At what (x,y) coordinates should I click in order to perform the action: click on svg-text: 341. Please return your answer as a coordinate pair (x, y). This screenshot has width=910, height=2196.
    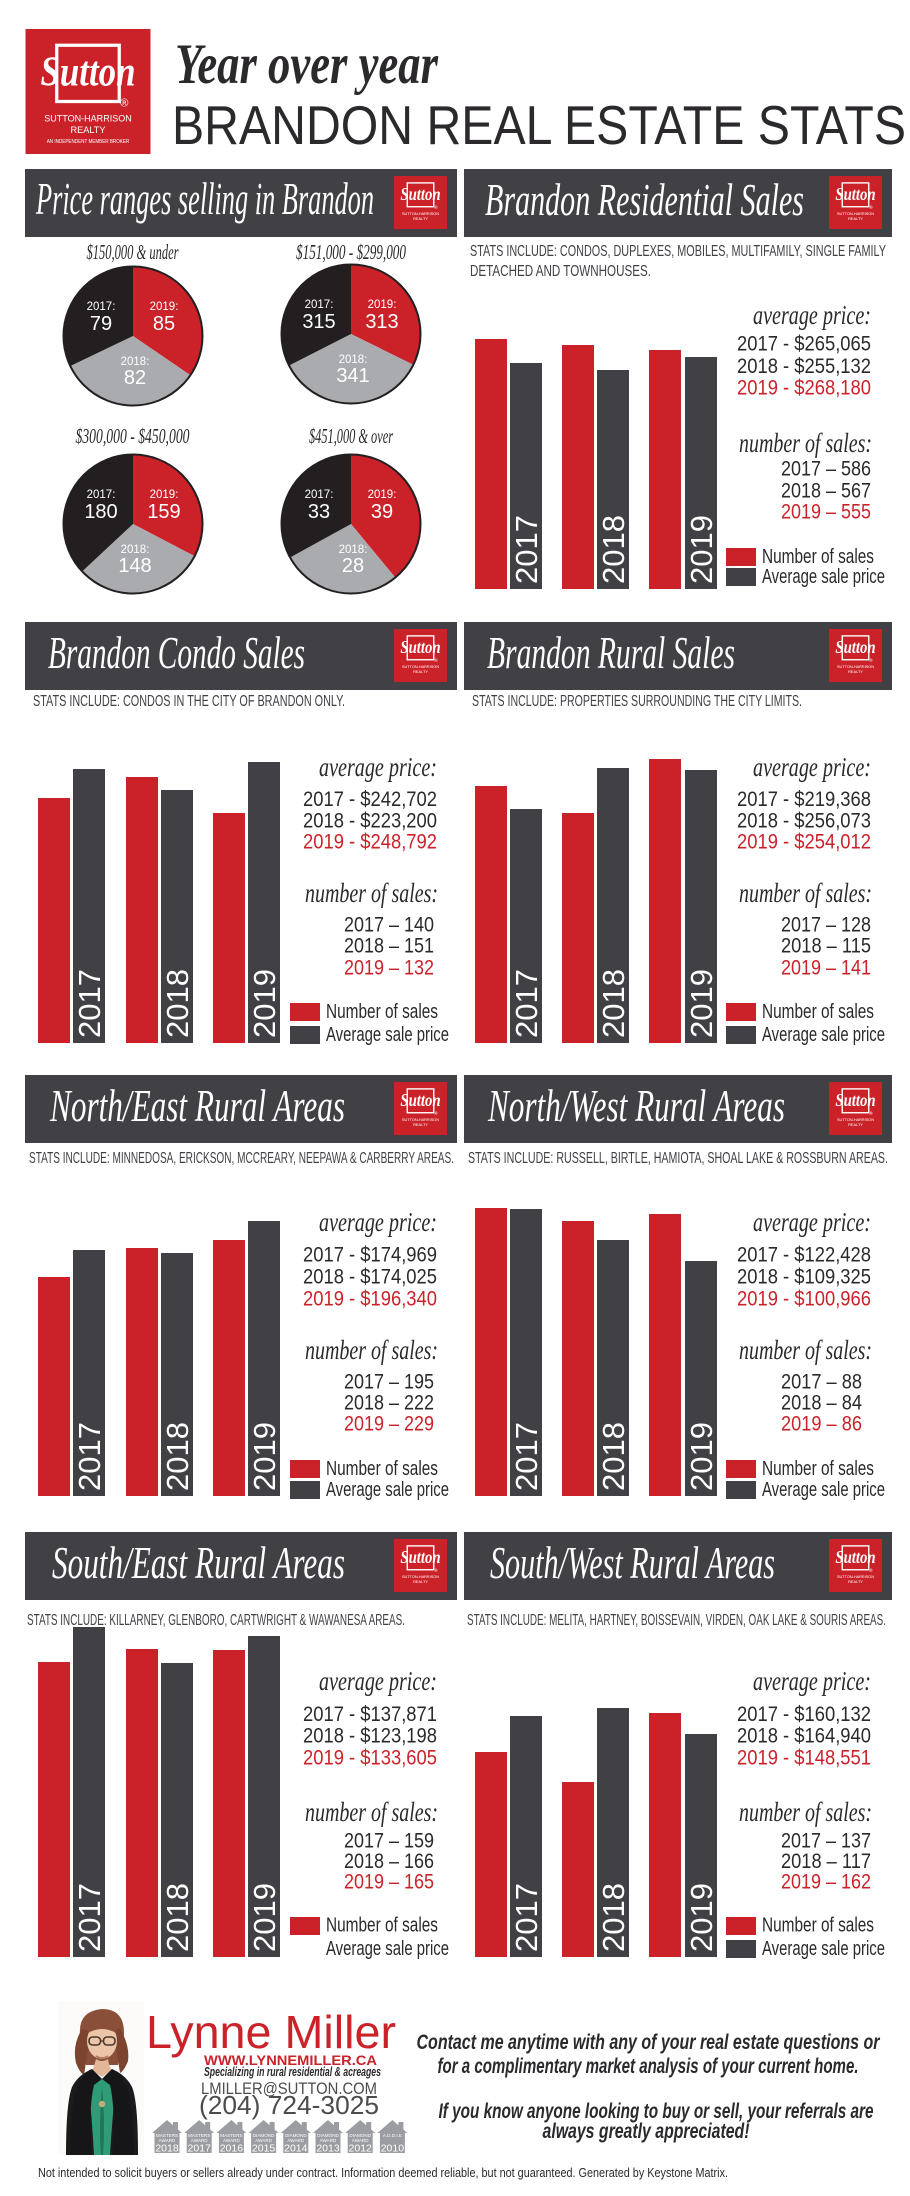
    Looking at the image, I should click on (352, 376).